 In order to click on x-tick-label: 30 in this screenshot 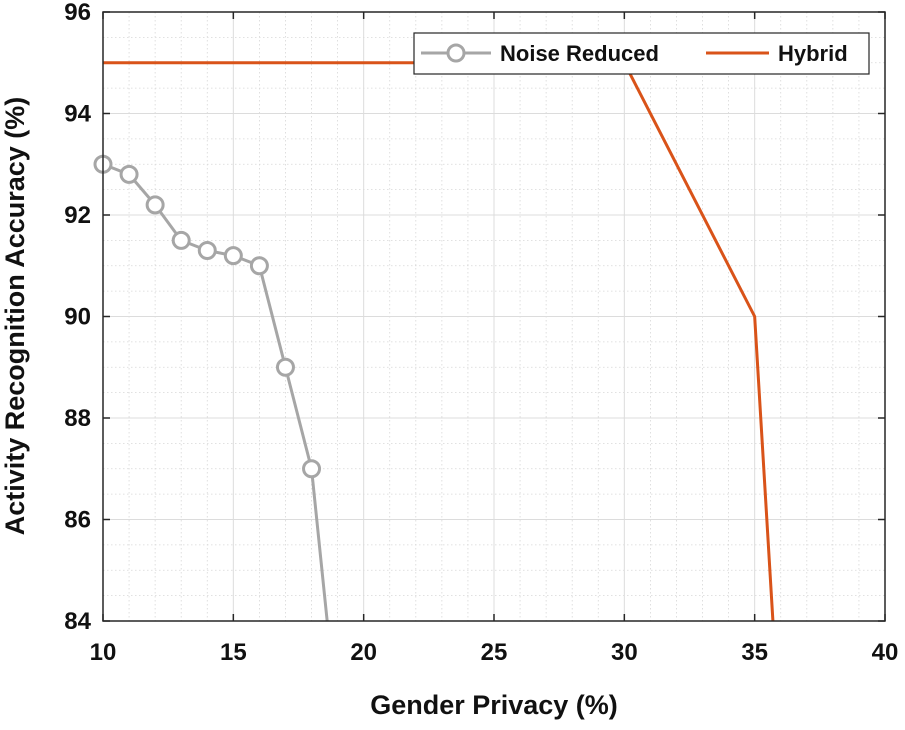, I will do `click(624, 652)`.